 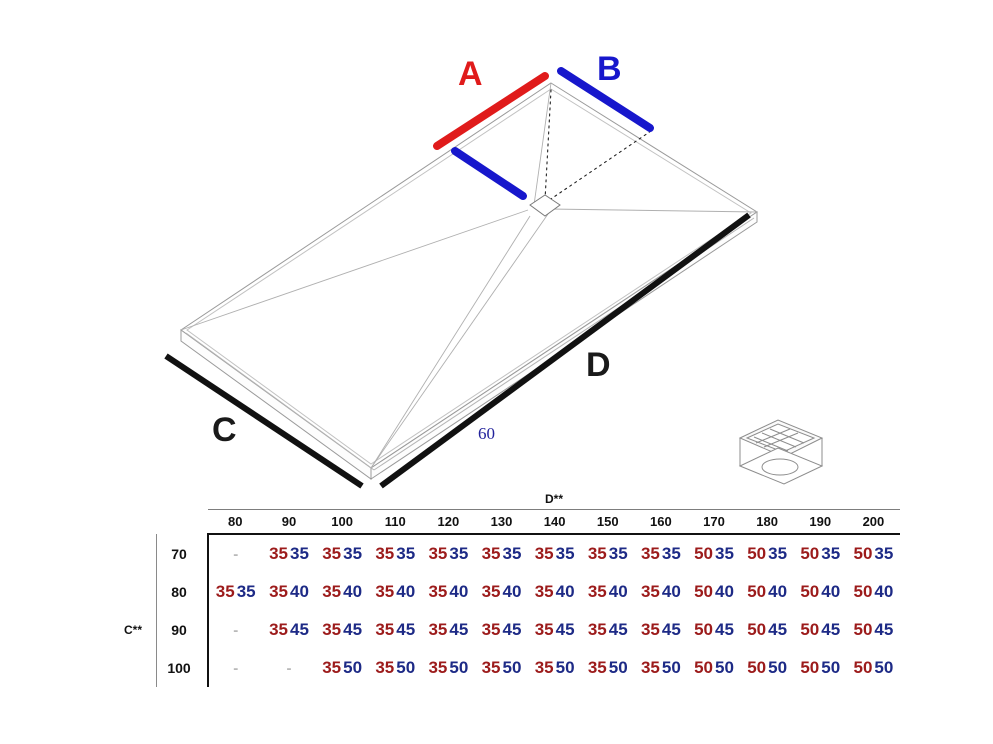 I want to click on tray-rim-inner-left, so click(x=280, y=401).